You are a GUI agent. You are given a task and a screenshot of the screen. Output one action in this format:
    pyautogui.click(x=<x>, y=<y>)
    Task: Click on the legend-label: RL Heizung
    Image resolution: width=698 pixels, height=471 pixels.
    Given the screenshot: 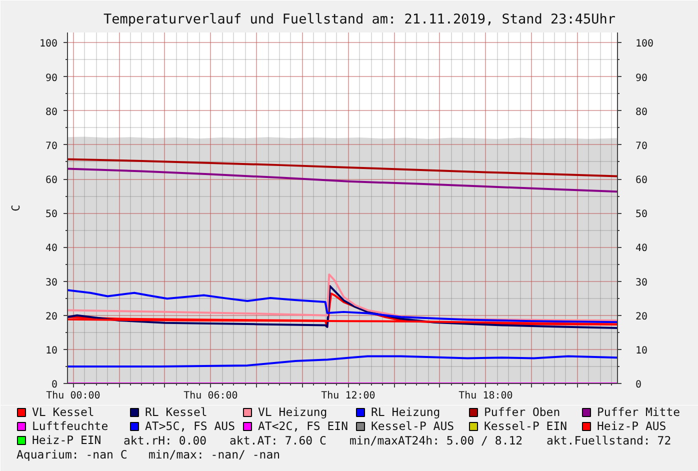 What is the action you would take?
    pyautogui.click(x=406, y=412)
    